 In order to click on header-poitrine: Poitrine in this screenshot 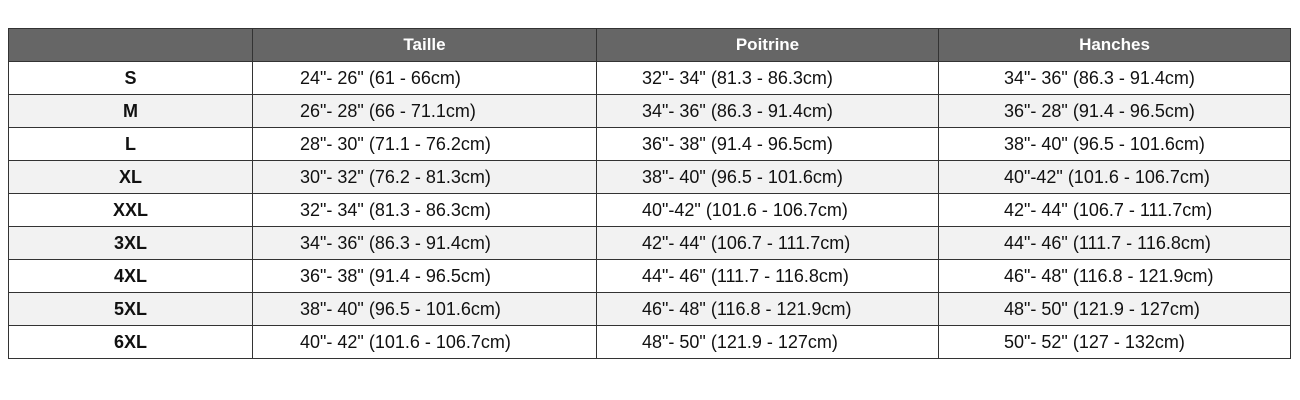, I will do `click(767, 45)`.